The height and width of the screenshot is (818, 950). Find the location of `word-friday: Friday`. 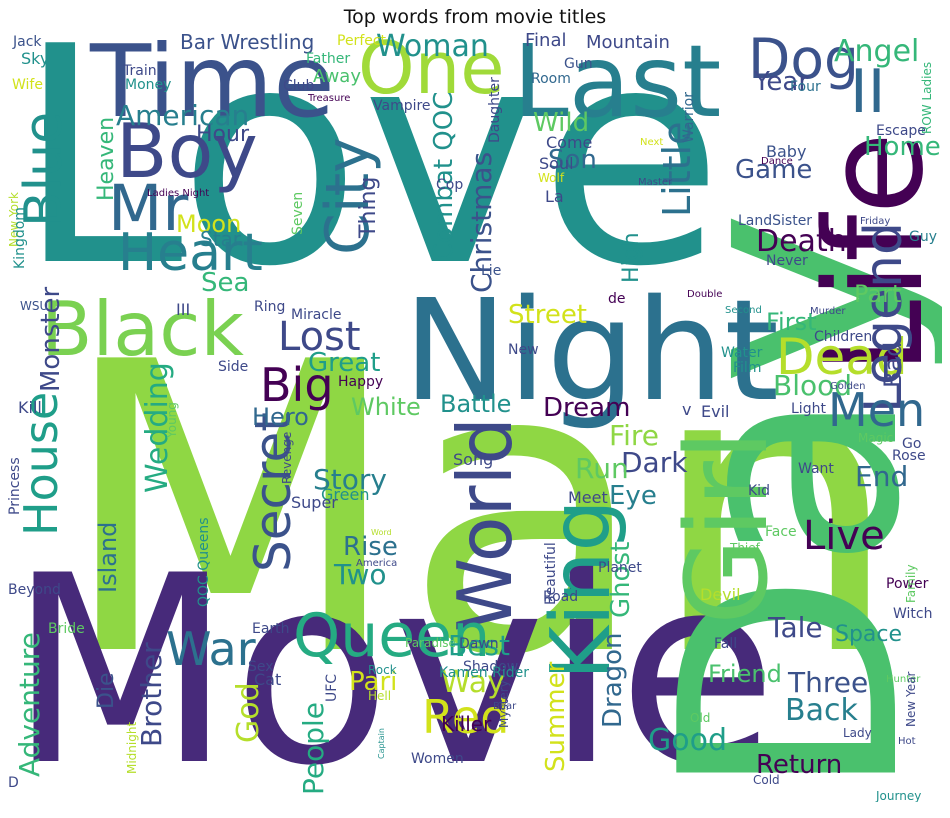

word-friday: Friday is located at coordinates (875, 221).